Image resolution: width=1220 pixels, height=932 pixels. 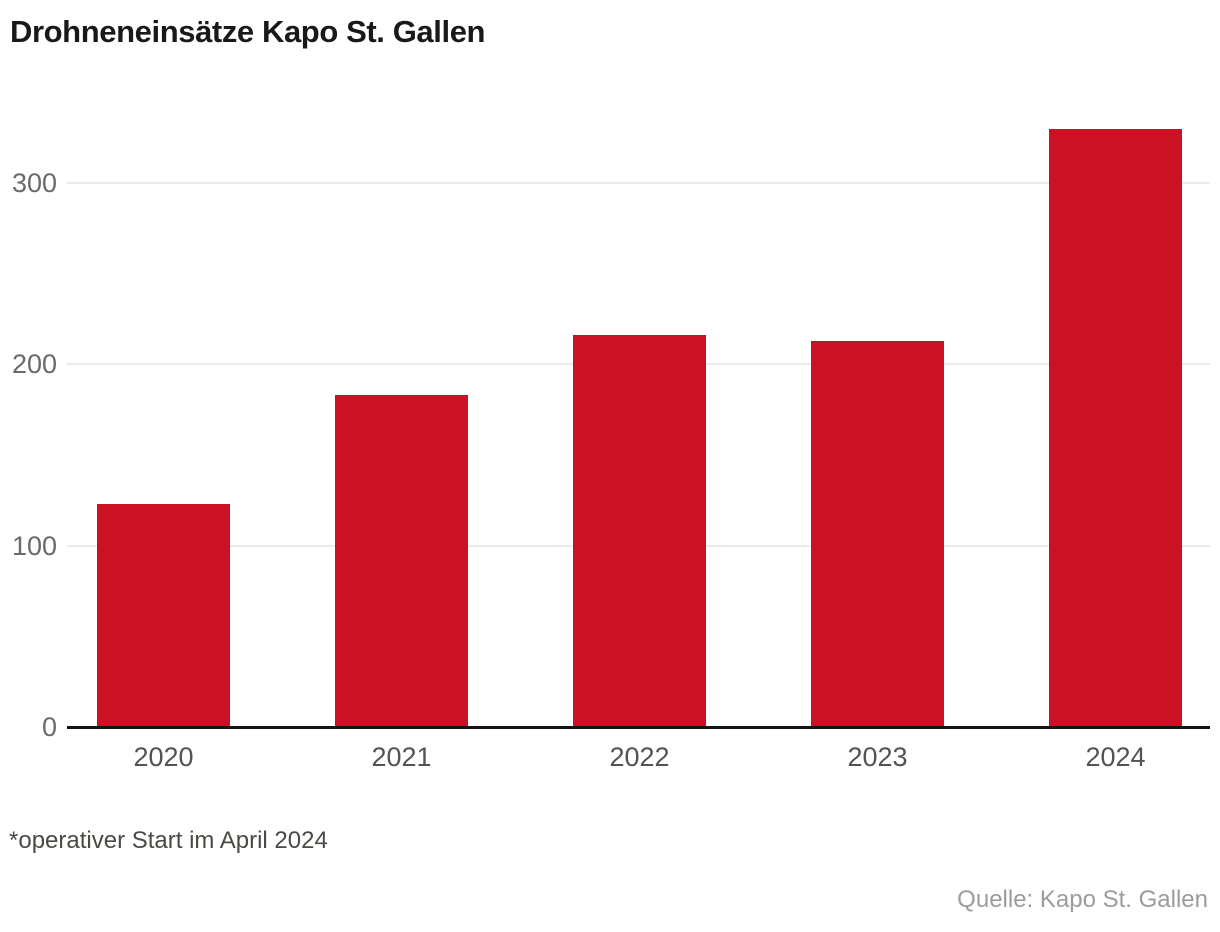 What do you see at coordinates (1082, 899) in the screenshot?
I see `chart-source: Quelle: Kapo St. Gallen` at bounding box center [1082, 899].